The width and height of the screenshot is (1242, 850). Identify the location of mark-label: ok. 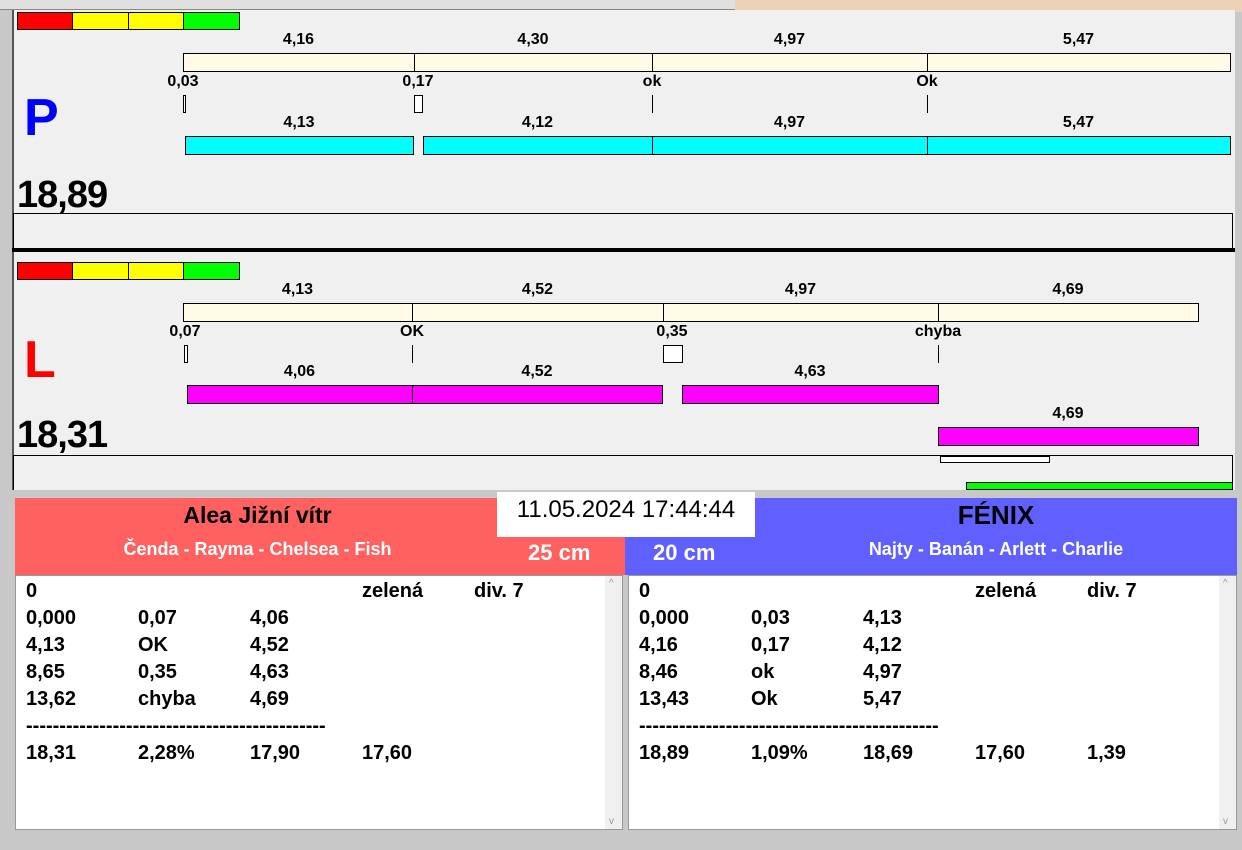
(652, 81).